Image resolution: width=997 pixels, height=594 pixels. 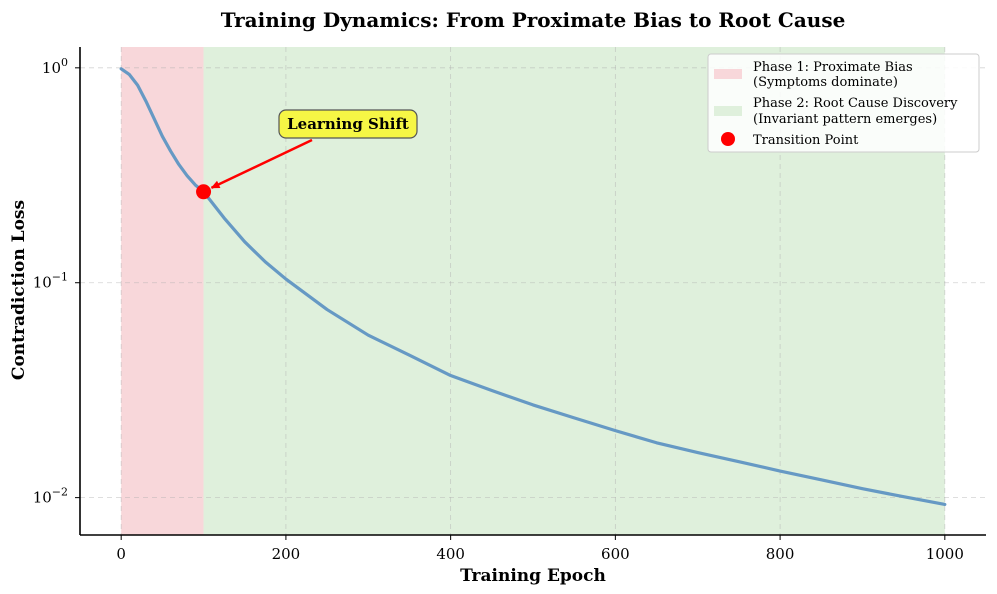 I want to click on x-tick-label: 600, so click(x=615, y=554).